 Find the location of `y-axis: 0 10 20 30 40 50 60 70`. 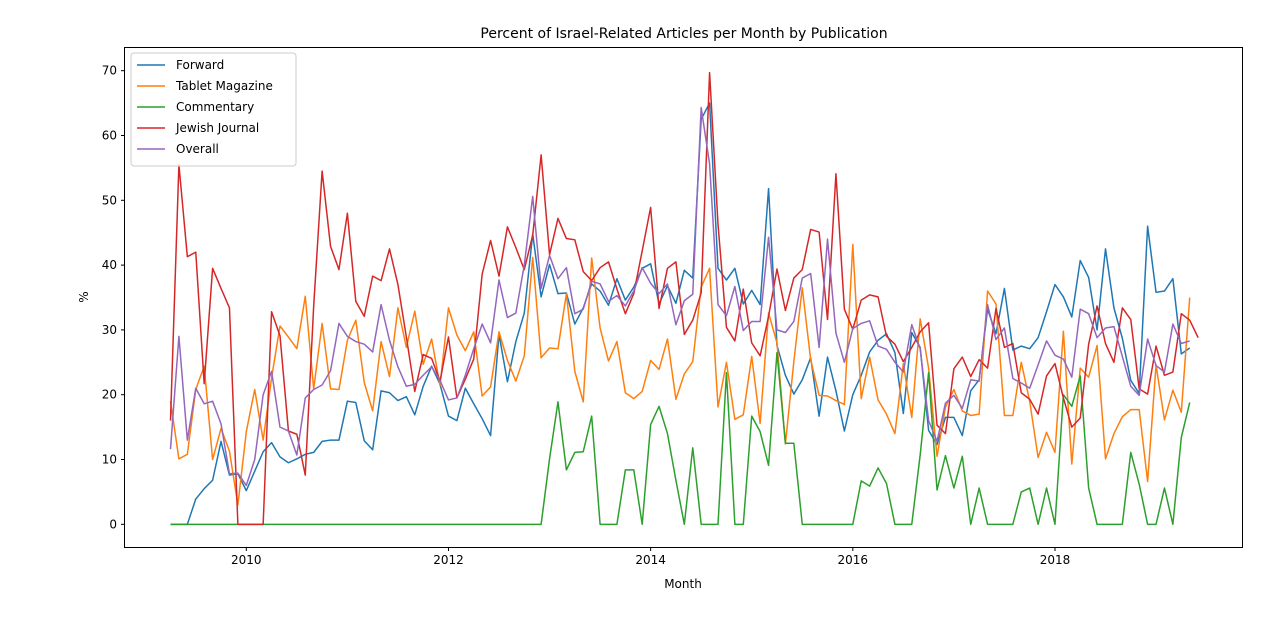

y-axis: 0 10 20 30 40 50 60 70 is located at coordinates (113, 297).